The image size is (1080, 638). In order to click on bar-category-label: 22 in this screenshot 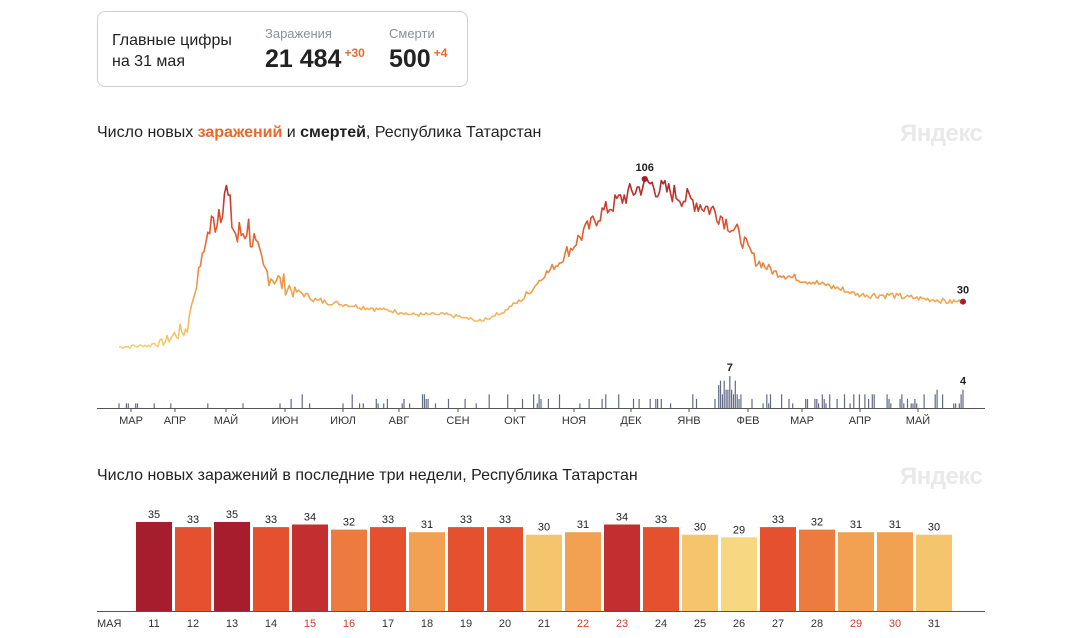, I will do `click(583, 624)`.